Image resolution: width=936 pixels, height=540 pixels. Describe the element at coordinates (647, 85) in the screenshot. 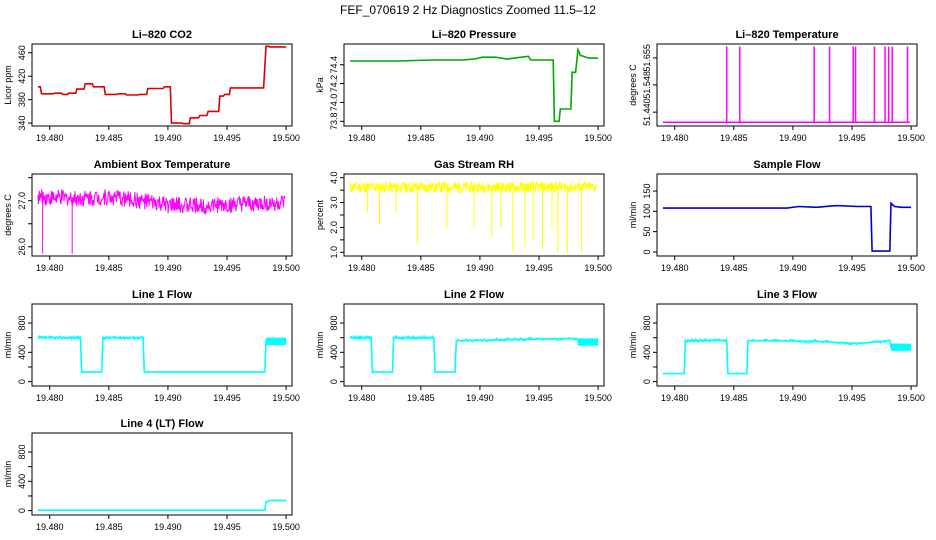

I see `y-tick-label: 51.548` at that location.